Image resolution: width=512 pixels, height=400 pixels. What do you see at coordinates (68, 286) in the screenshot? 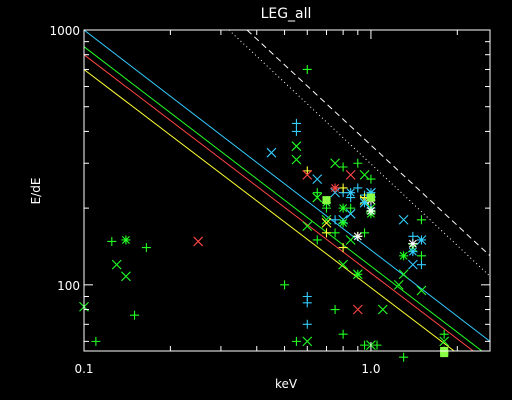
I see `y-tick-label: 100` at bounding box center [68, 286].